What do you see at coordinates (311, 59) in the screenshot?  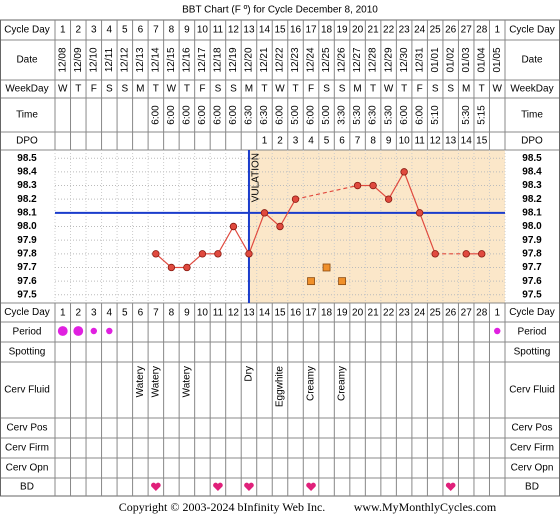 I see `date: 12/24` at bounding box center [311, 59].